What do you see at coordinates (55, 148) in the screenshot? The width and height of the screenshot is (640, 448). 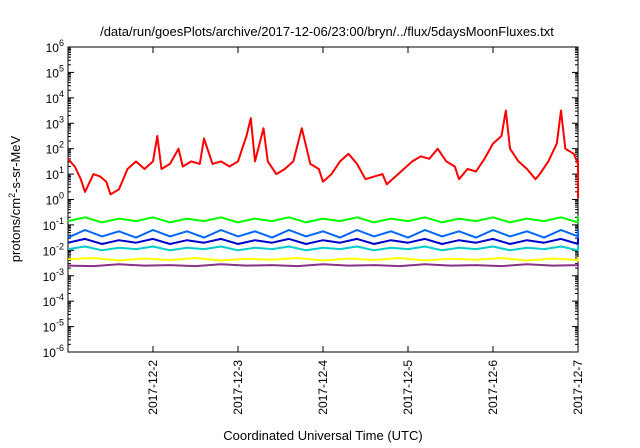 I see `y-tick-label: 10²` at bounding box center [55, 148].